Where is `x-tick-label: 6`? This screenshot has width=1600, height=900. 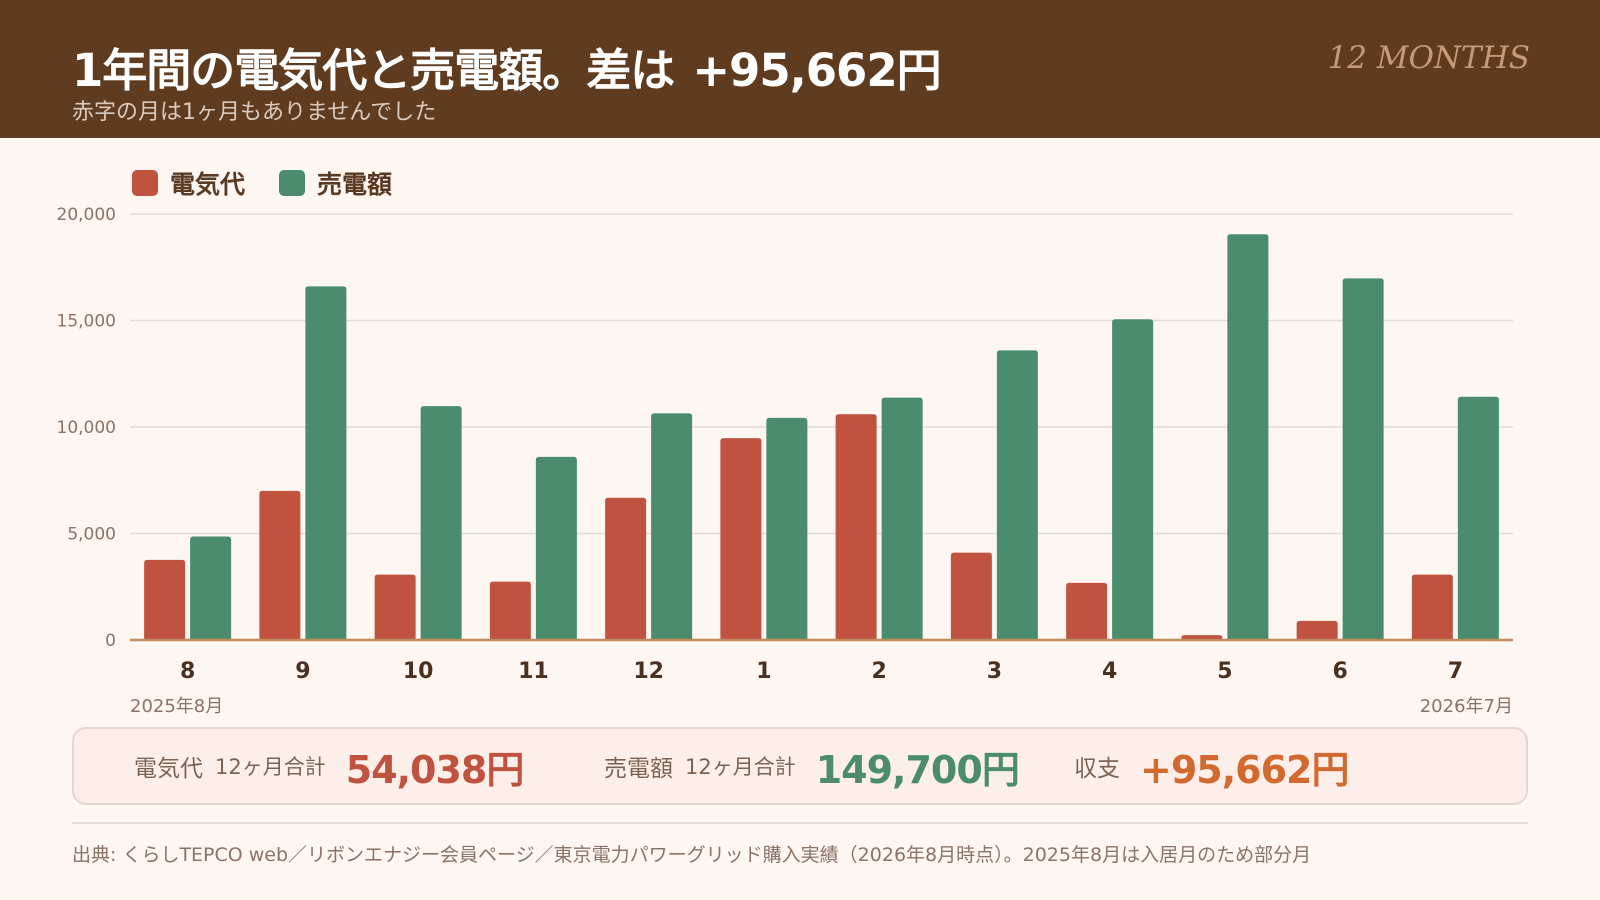
x-tick-label: 6 is located at coordinates (1339, 671).